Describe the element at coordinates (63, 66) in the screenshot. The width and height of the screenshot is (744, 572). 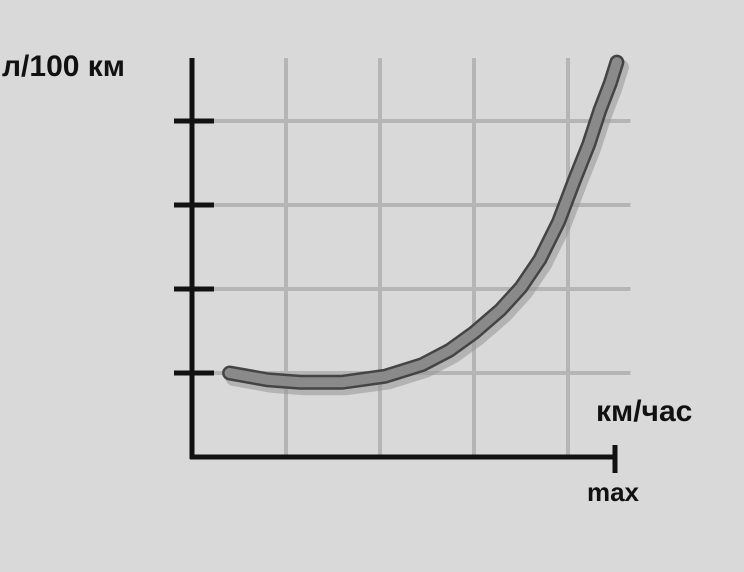
I see `y-axis-label: л/100 км` at that location.